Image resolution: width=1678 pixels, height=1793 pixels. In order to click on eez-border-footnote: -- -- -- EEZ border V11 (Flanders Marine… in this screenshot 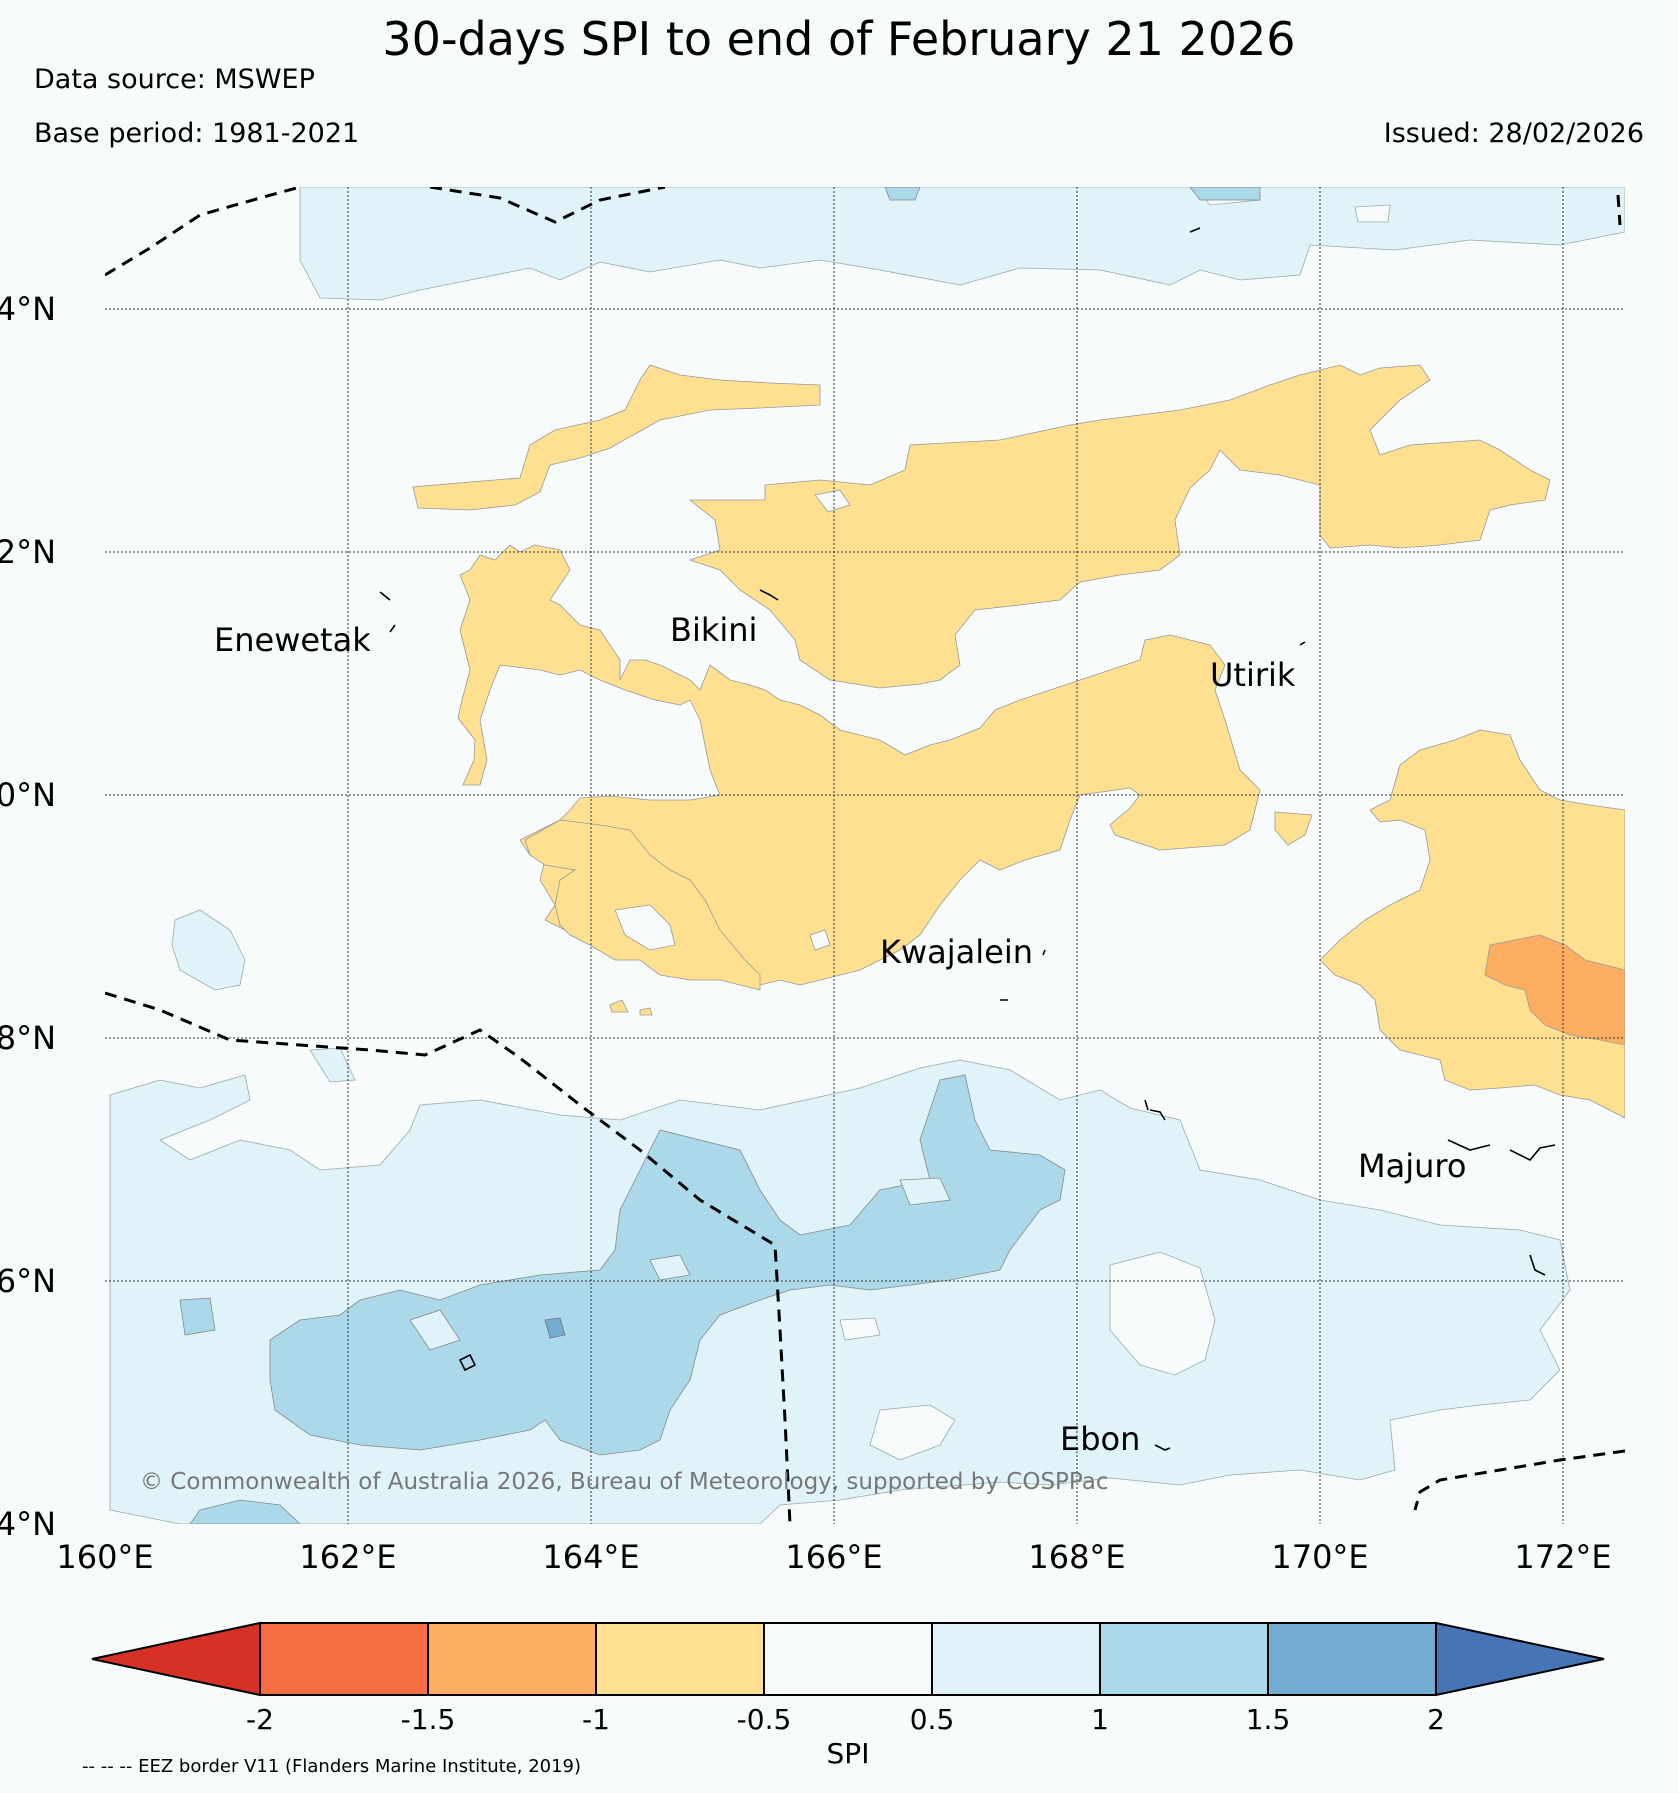, I will do `click(332, 1766)`.